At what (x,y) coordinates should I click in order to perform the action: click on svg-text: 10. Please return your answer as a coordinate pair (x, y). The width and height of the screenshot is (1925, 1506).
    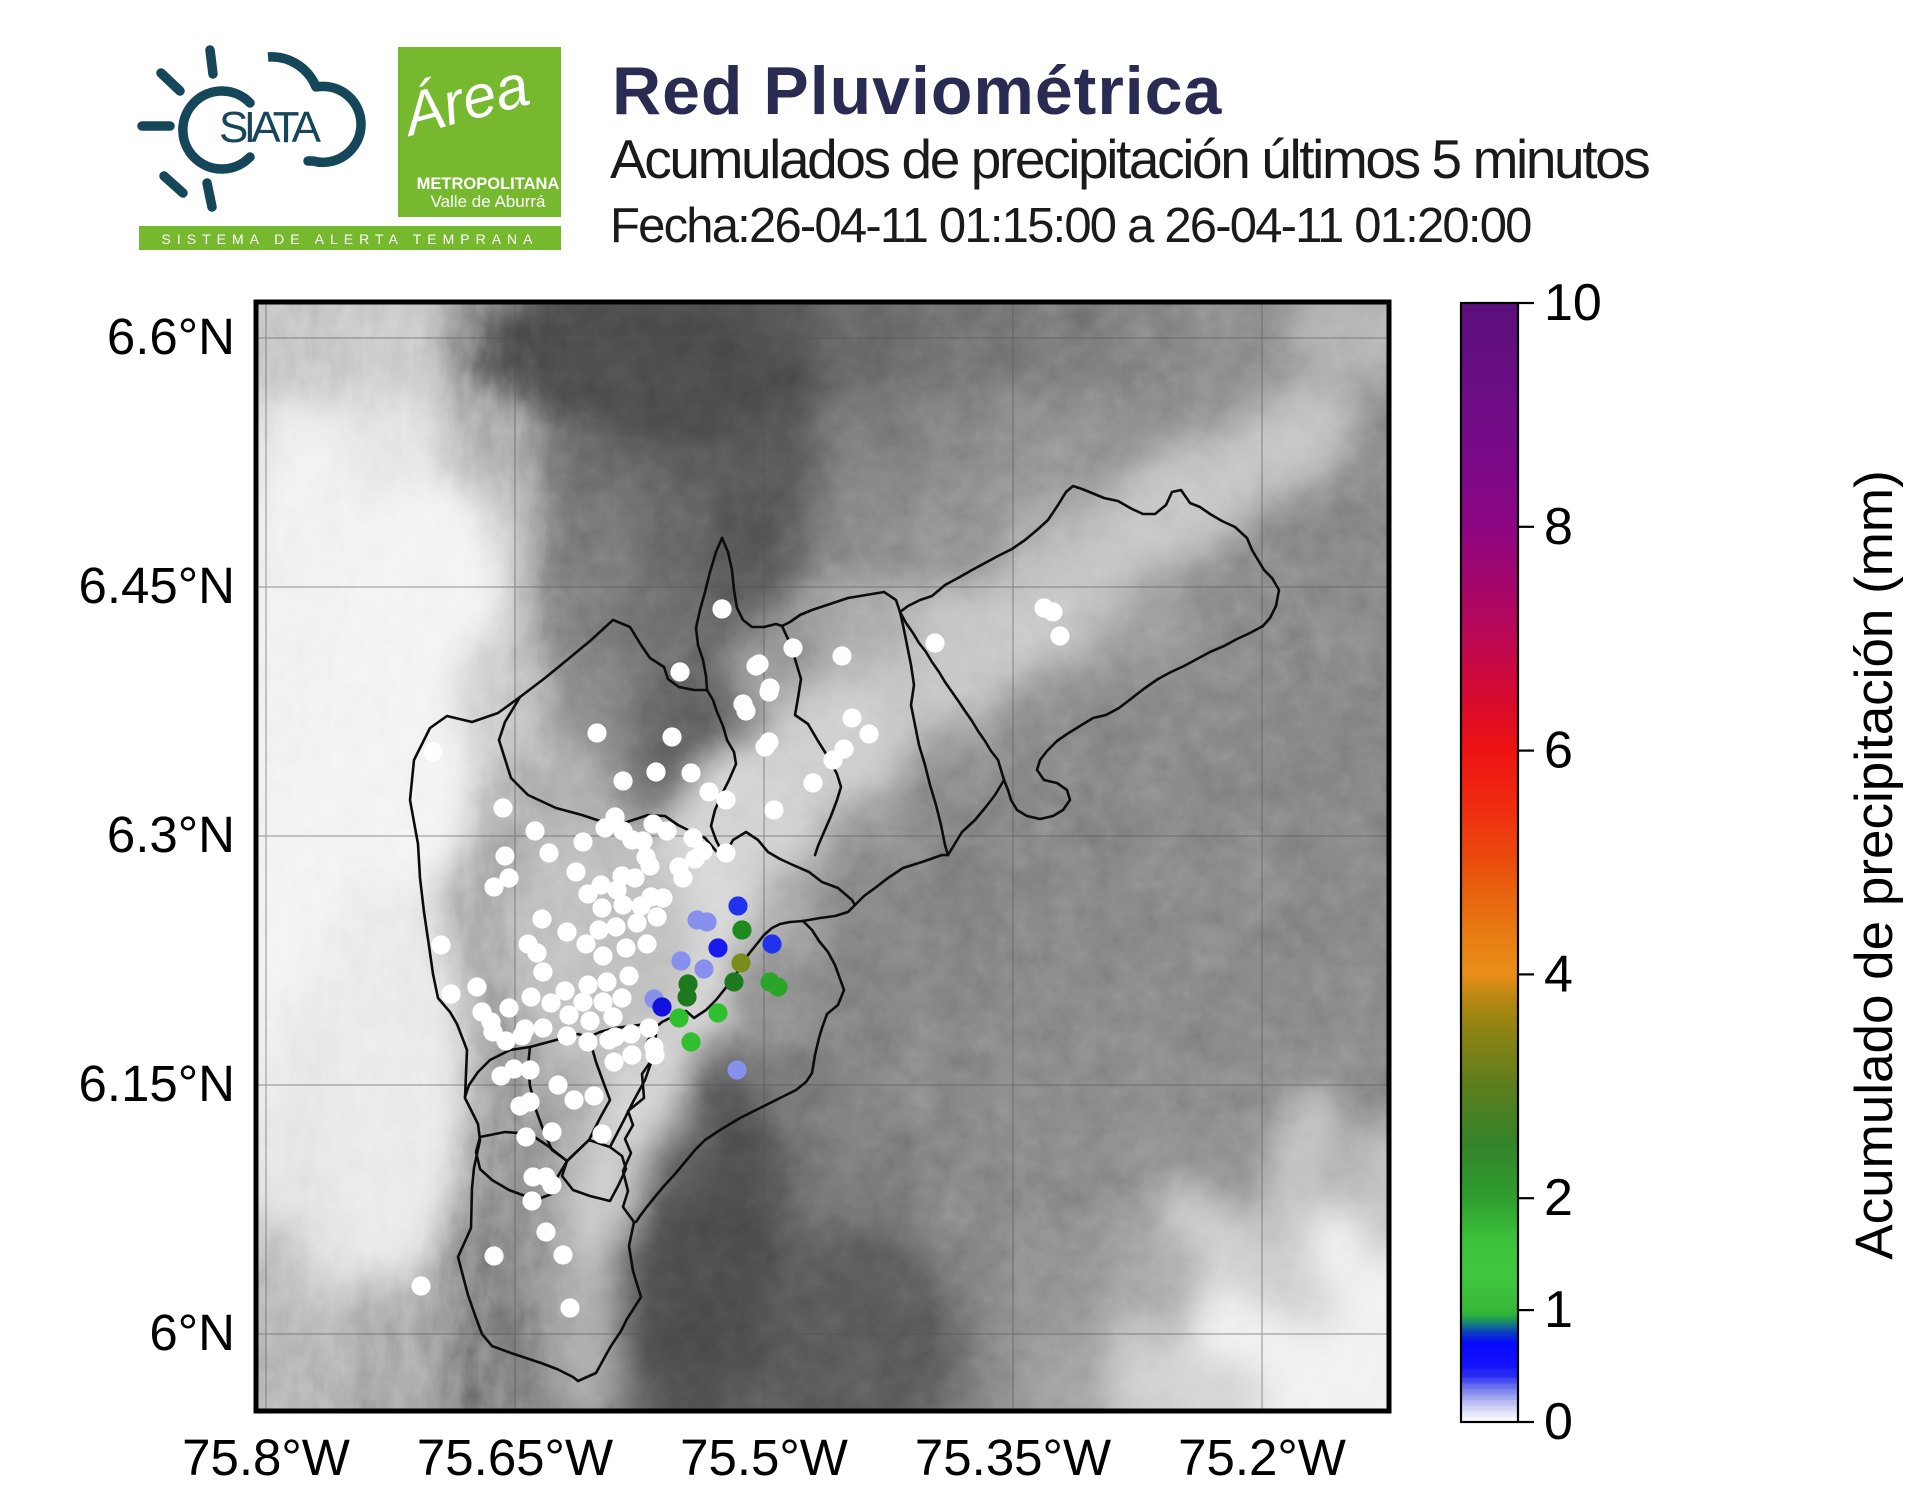
    Looking at the image, I should click on (1573, 303).